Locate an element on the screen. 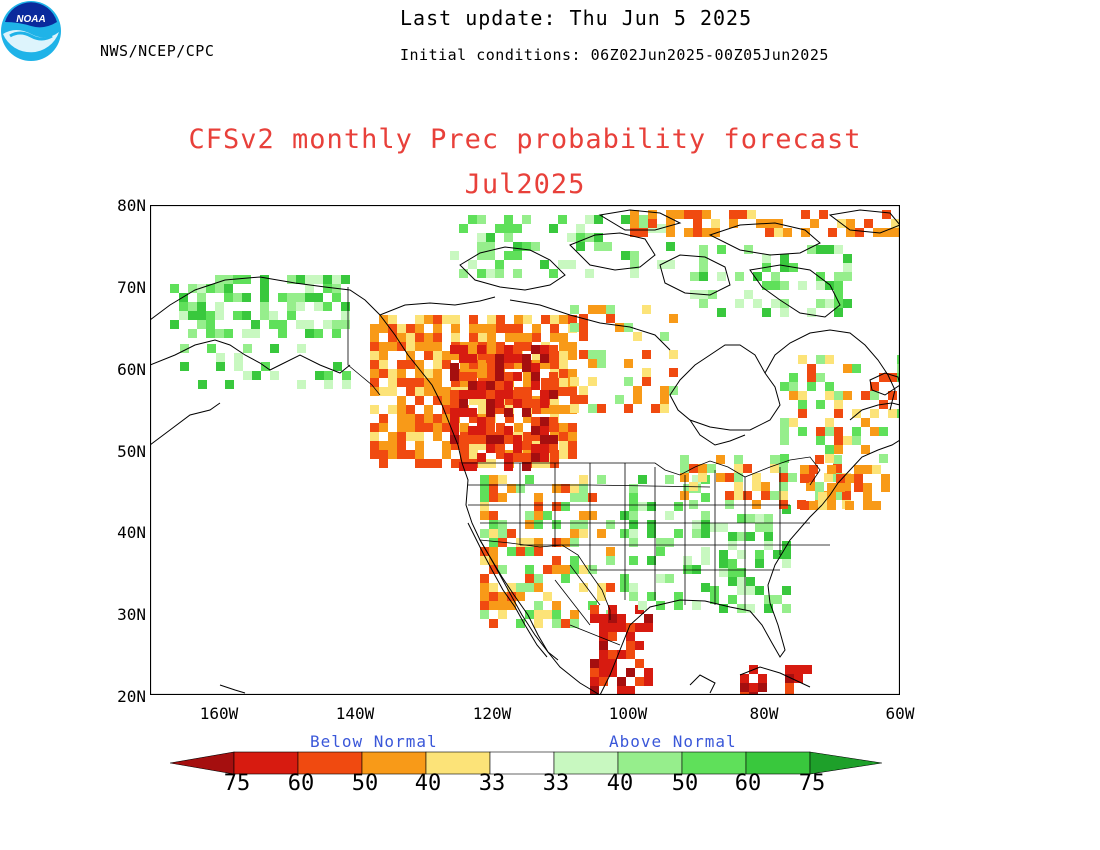 The width and height of the screenshot is (1100, 850). legend-label: 60 is located at coordinates (748, 783).